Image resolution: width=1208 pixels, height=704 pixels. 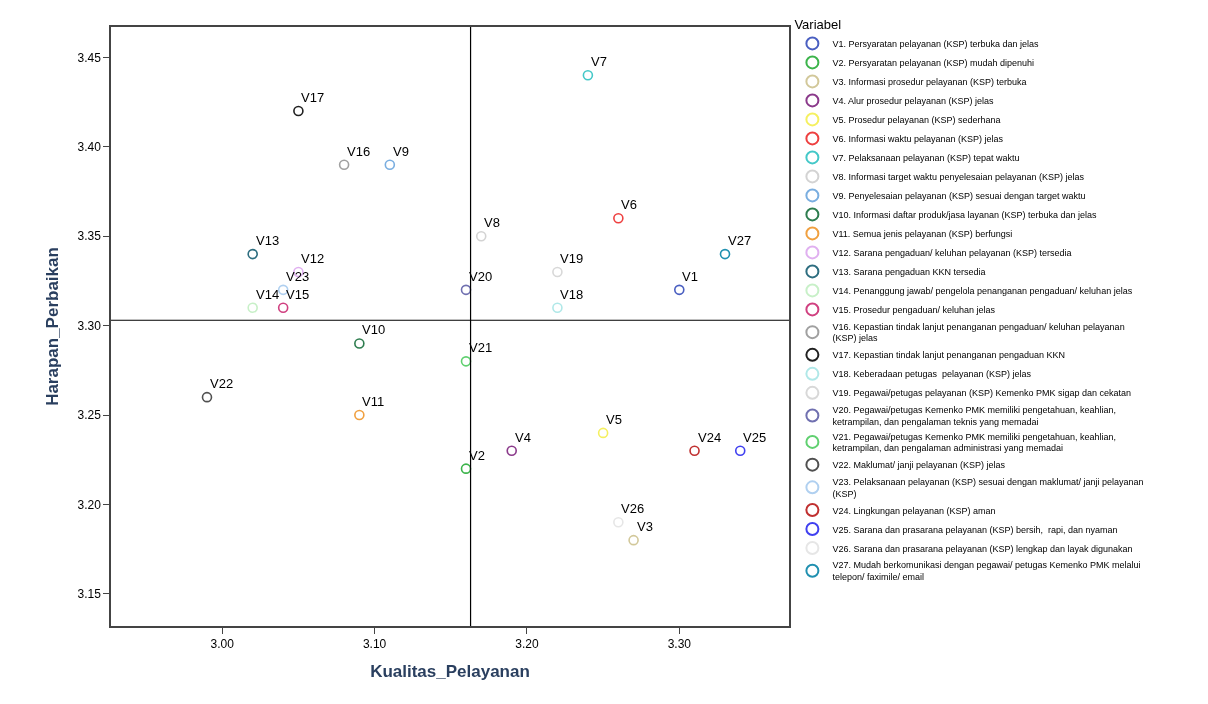 What do you see at coordinates (89, 57) in the screenshot?
I see `y-tick-label: 3.45` at bounding box center [89, 57].